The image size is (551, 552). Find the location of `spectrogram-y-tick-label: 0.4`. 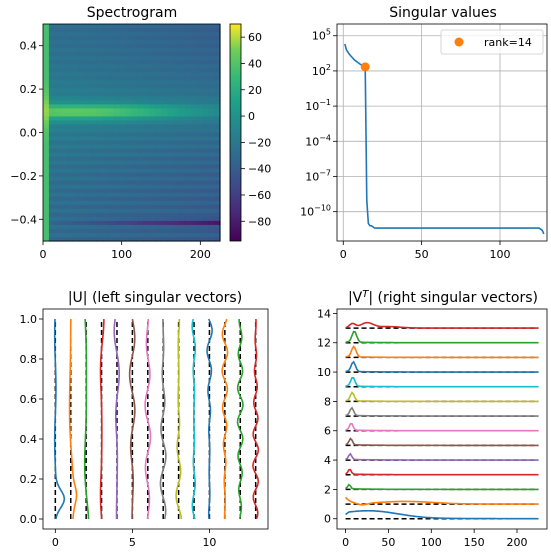

spectrogram-y-tick-label: 0.4 is located at coordinates (29, 46).